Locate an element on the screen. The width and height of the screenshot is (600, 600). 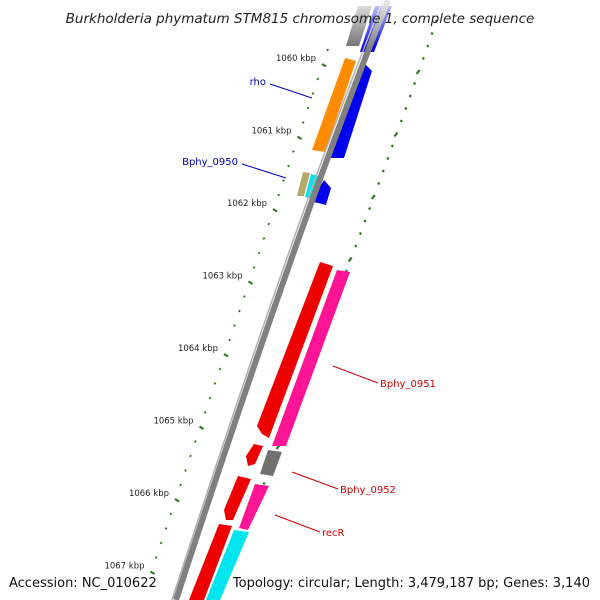
bphy-0951-red is located at coordinates (295, 350).